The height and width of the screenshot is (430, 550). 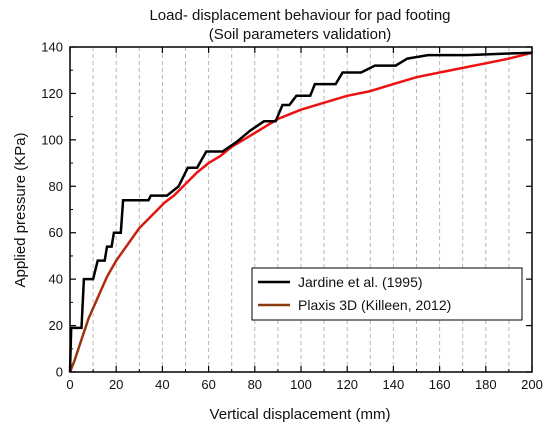 I want to click on x-tick-label: 160, so click(x=440, y=384).